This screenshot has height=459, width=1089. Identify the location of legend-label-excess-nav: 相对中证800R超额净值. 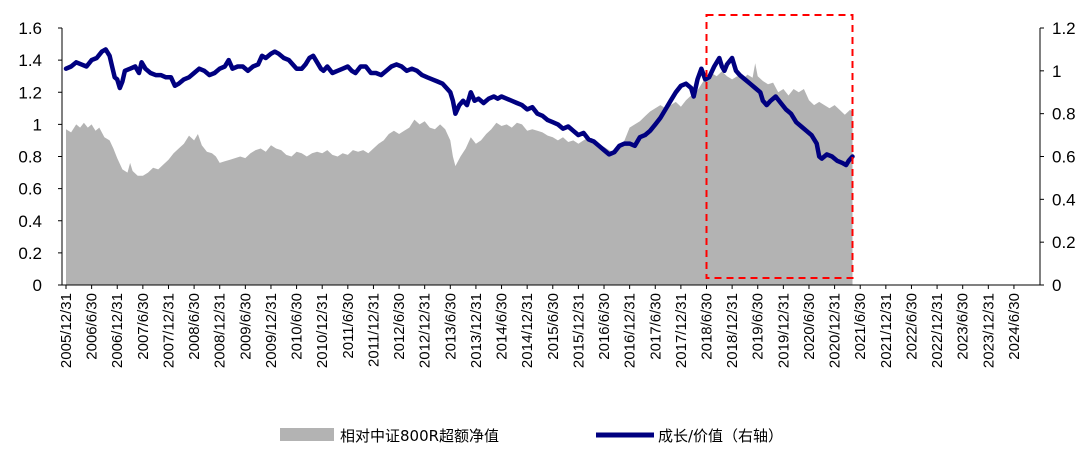
(419, 436).